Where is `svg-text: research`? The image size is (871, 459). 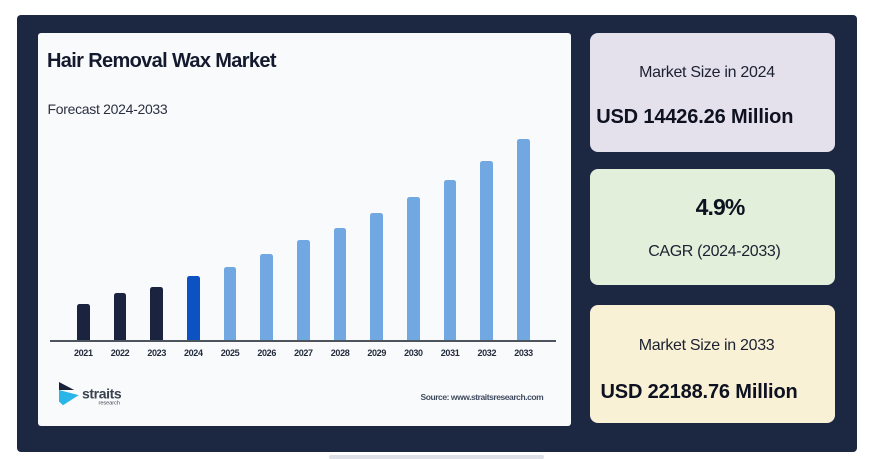 svg-text: research is located at coordinates (109, 404).